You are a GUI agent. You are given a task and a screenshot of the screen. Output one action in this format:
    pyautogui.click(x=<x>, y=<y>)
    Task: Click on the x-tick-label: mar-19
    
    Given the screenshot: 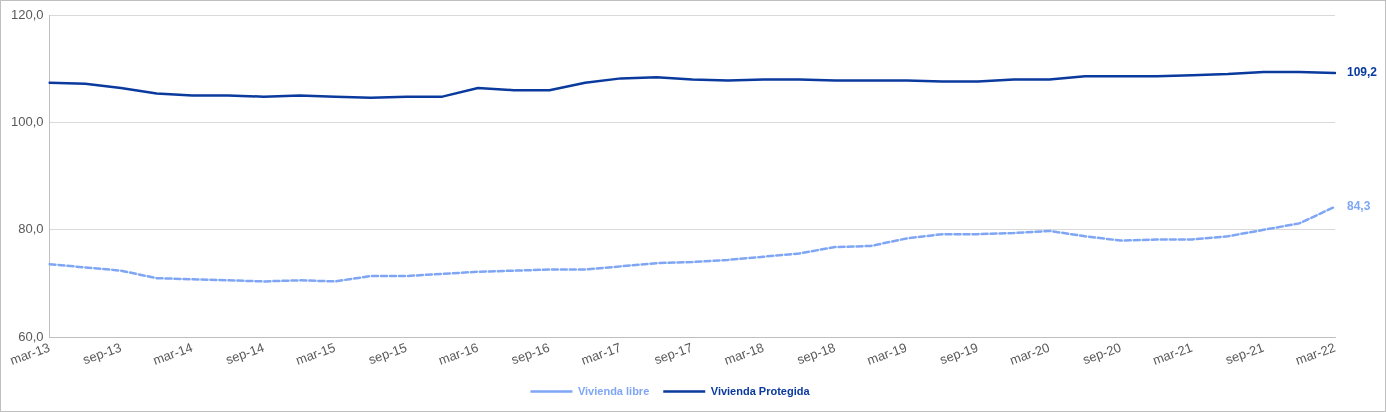 What is the action you would take?
    pyautogui.click(x=886, y=353)
    